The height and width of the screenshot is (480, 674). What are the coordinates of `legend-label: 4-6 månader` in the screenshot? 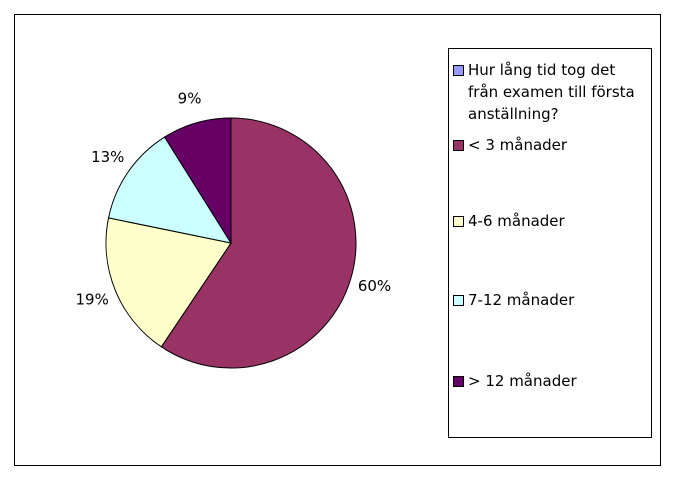 It's located at (516, 221).